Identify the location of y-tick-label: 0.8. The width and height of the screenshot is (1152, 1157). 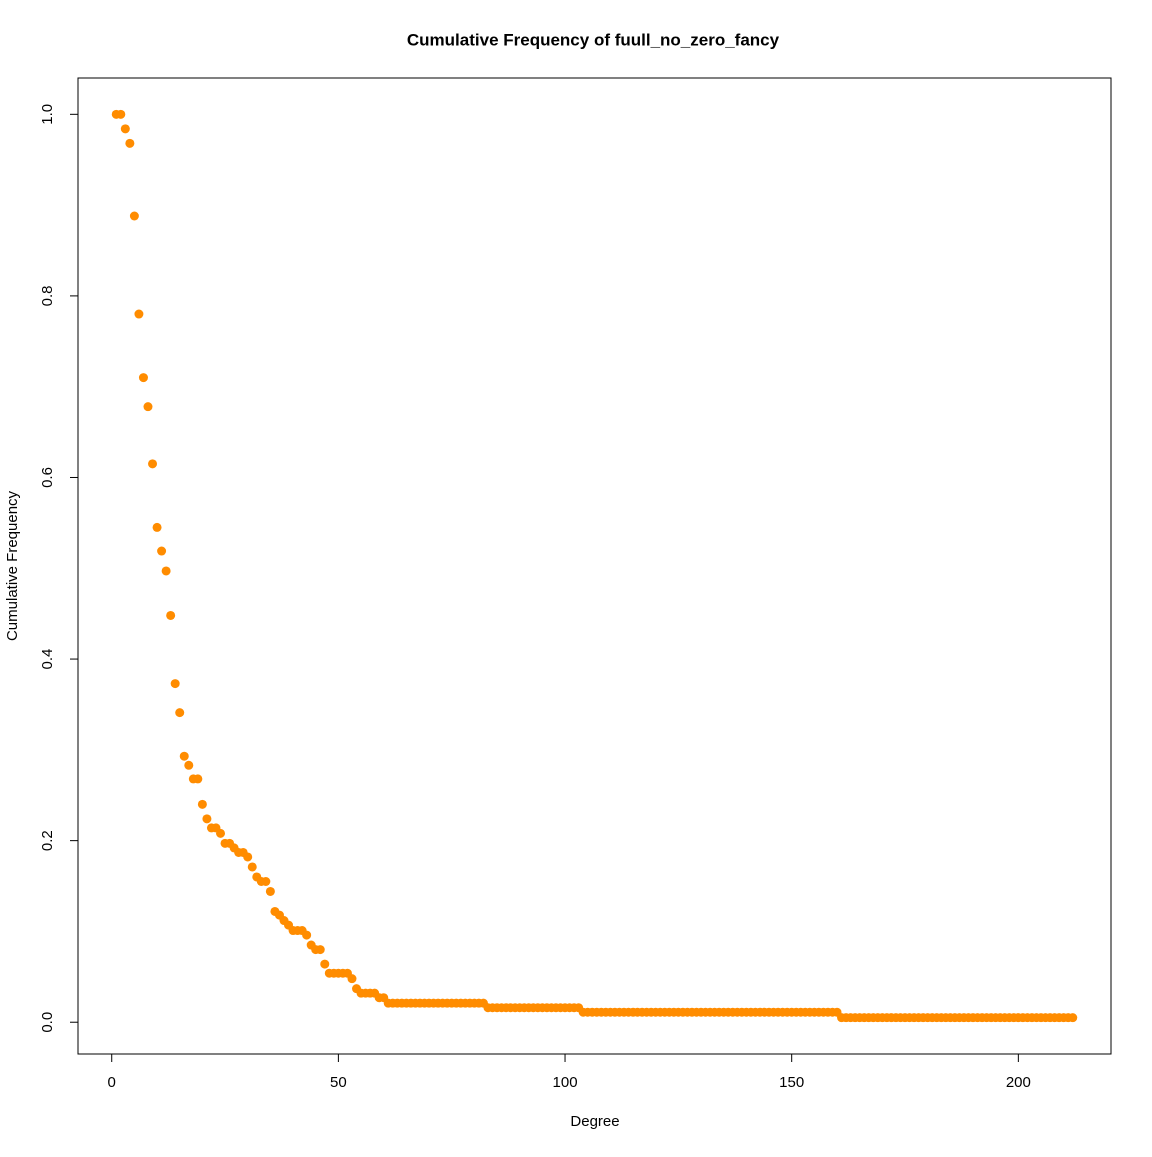
(47, 295).